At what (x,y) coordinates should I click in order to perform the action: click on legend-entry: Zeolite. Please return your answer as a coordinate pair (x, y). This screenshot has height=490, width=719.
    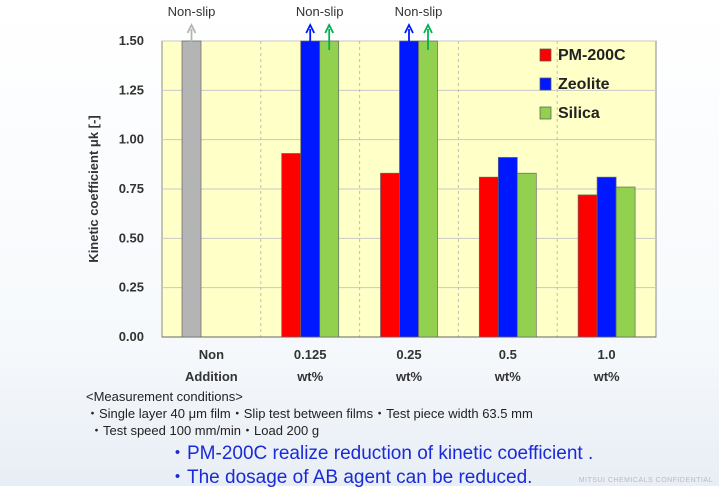
    Looking at the image, I should click on (584, 84).